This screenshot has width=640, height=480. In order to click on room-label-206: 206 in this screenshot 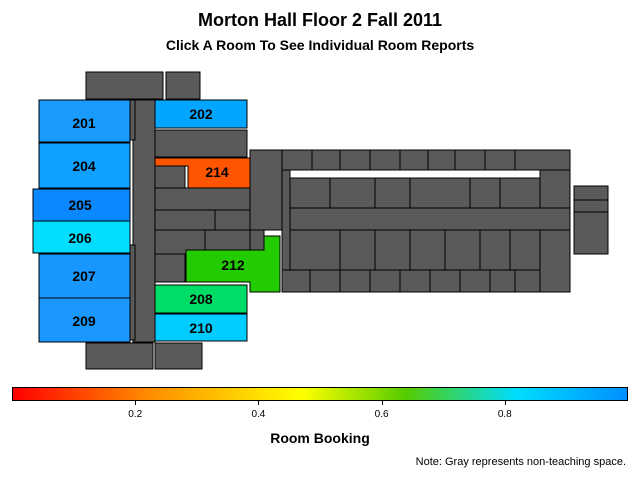, I will do `click(80, 238)`.